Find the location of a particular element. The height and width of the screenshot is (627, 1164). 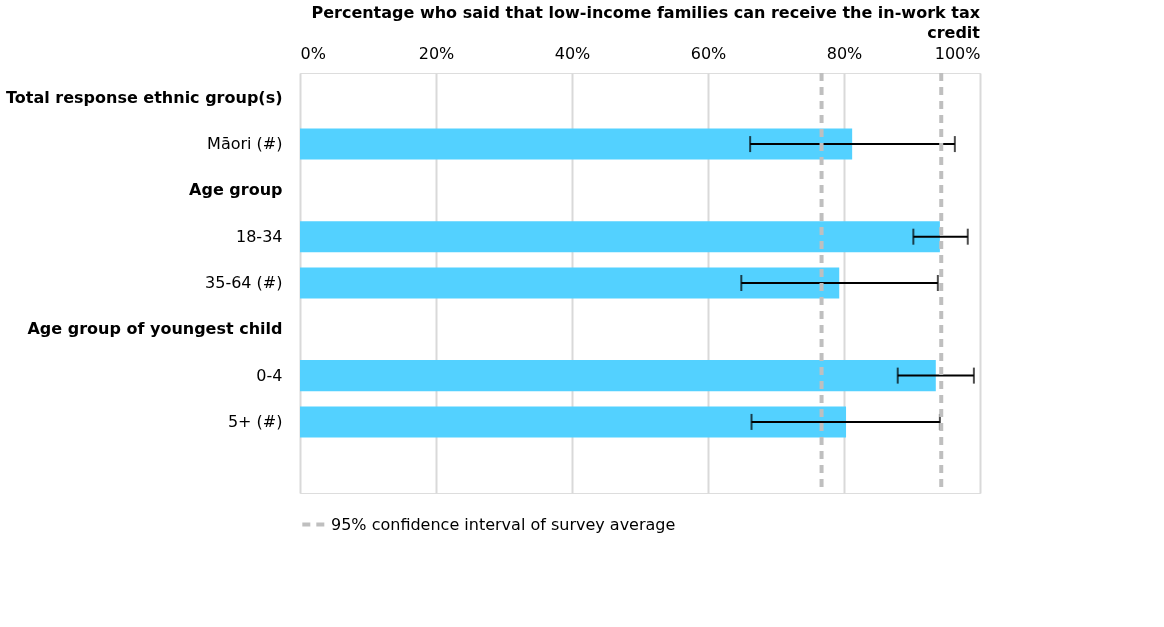

y-tick-label: 5+ (#) is located at coordinates (255, 421).